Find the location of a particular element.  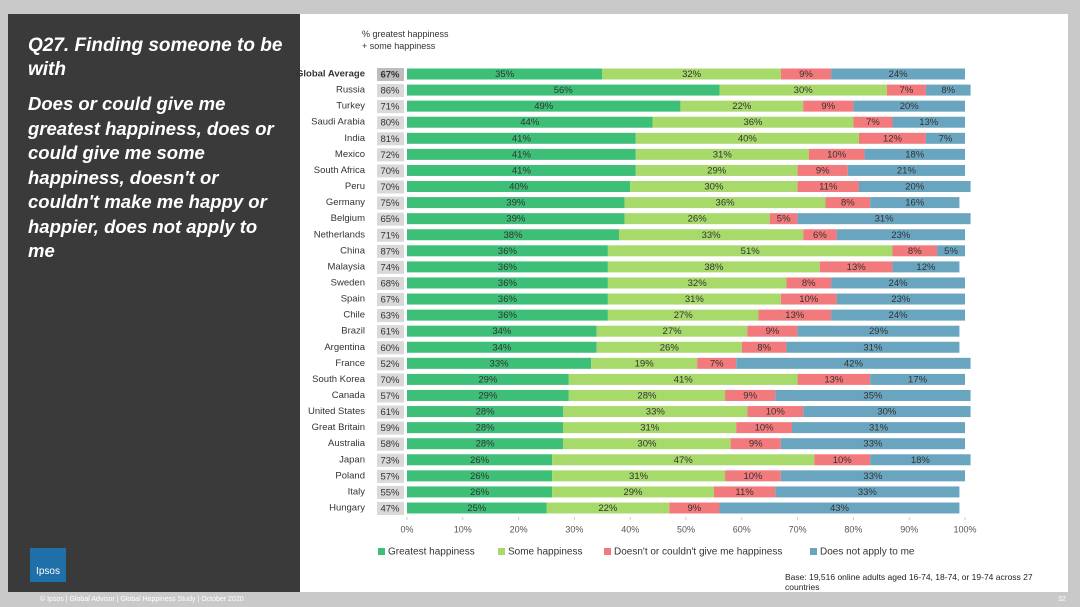

value-label: 56% is located at coordinates (564, 90).